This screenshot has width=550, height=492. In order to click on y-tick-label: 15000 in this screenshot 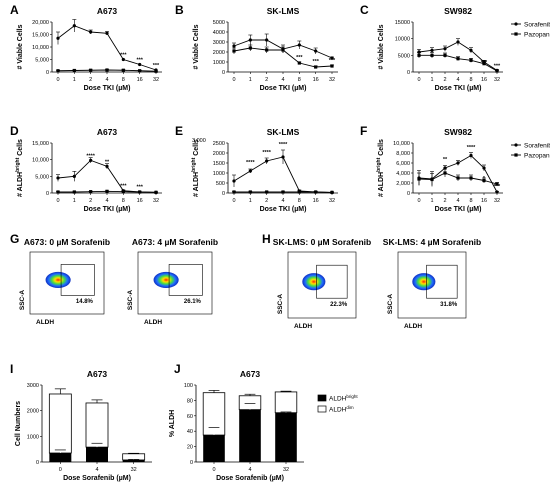, I will do `click(402, 23)`.